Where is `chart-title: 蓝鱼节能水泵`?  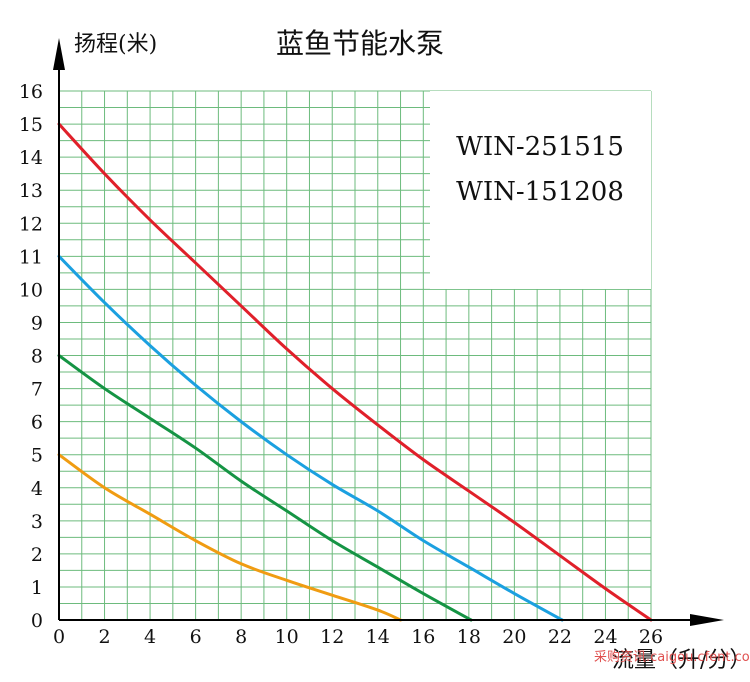 chart-title: 蓝鱼节能水泵 is located at coordinates (360, 43).